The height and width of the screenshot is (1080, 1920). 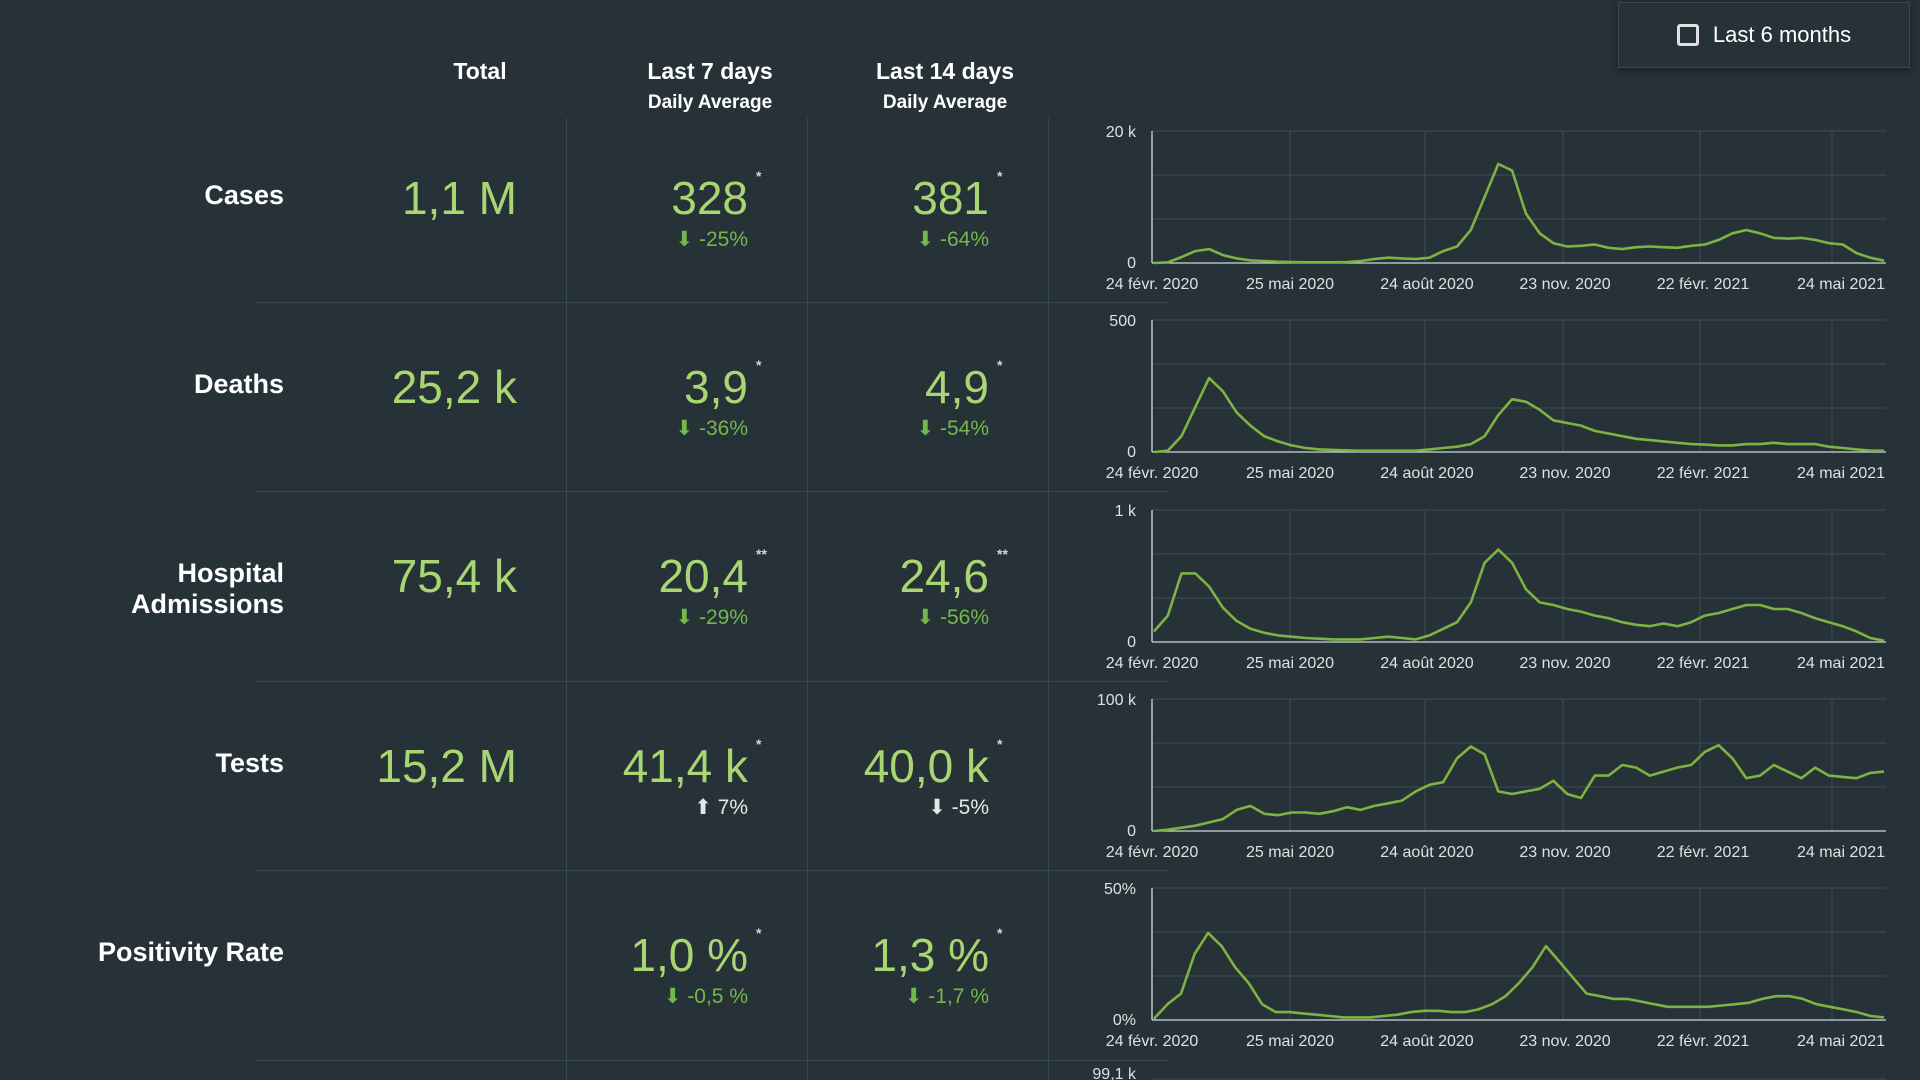 I want to click on avg7-value: 3,9, so click(x=716, y=387).